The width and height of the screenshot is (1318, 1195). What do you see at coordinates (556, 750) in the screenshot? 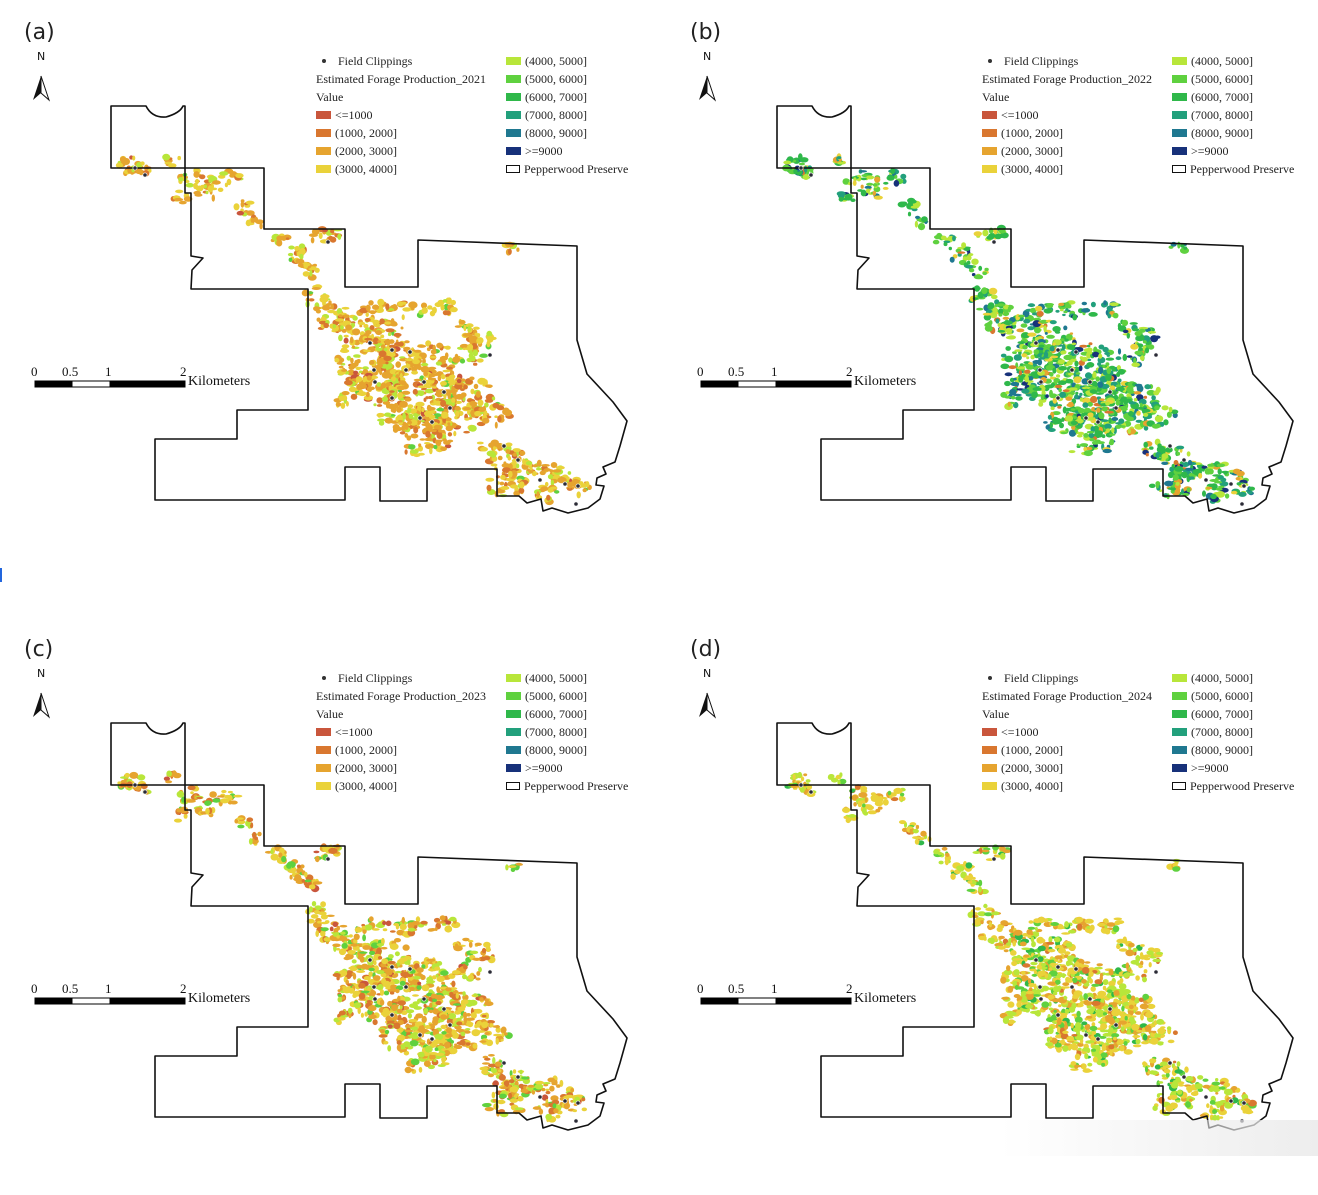
I see `legend-class-label: (8000, 9000]` at bounding box center [556, 750].